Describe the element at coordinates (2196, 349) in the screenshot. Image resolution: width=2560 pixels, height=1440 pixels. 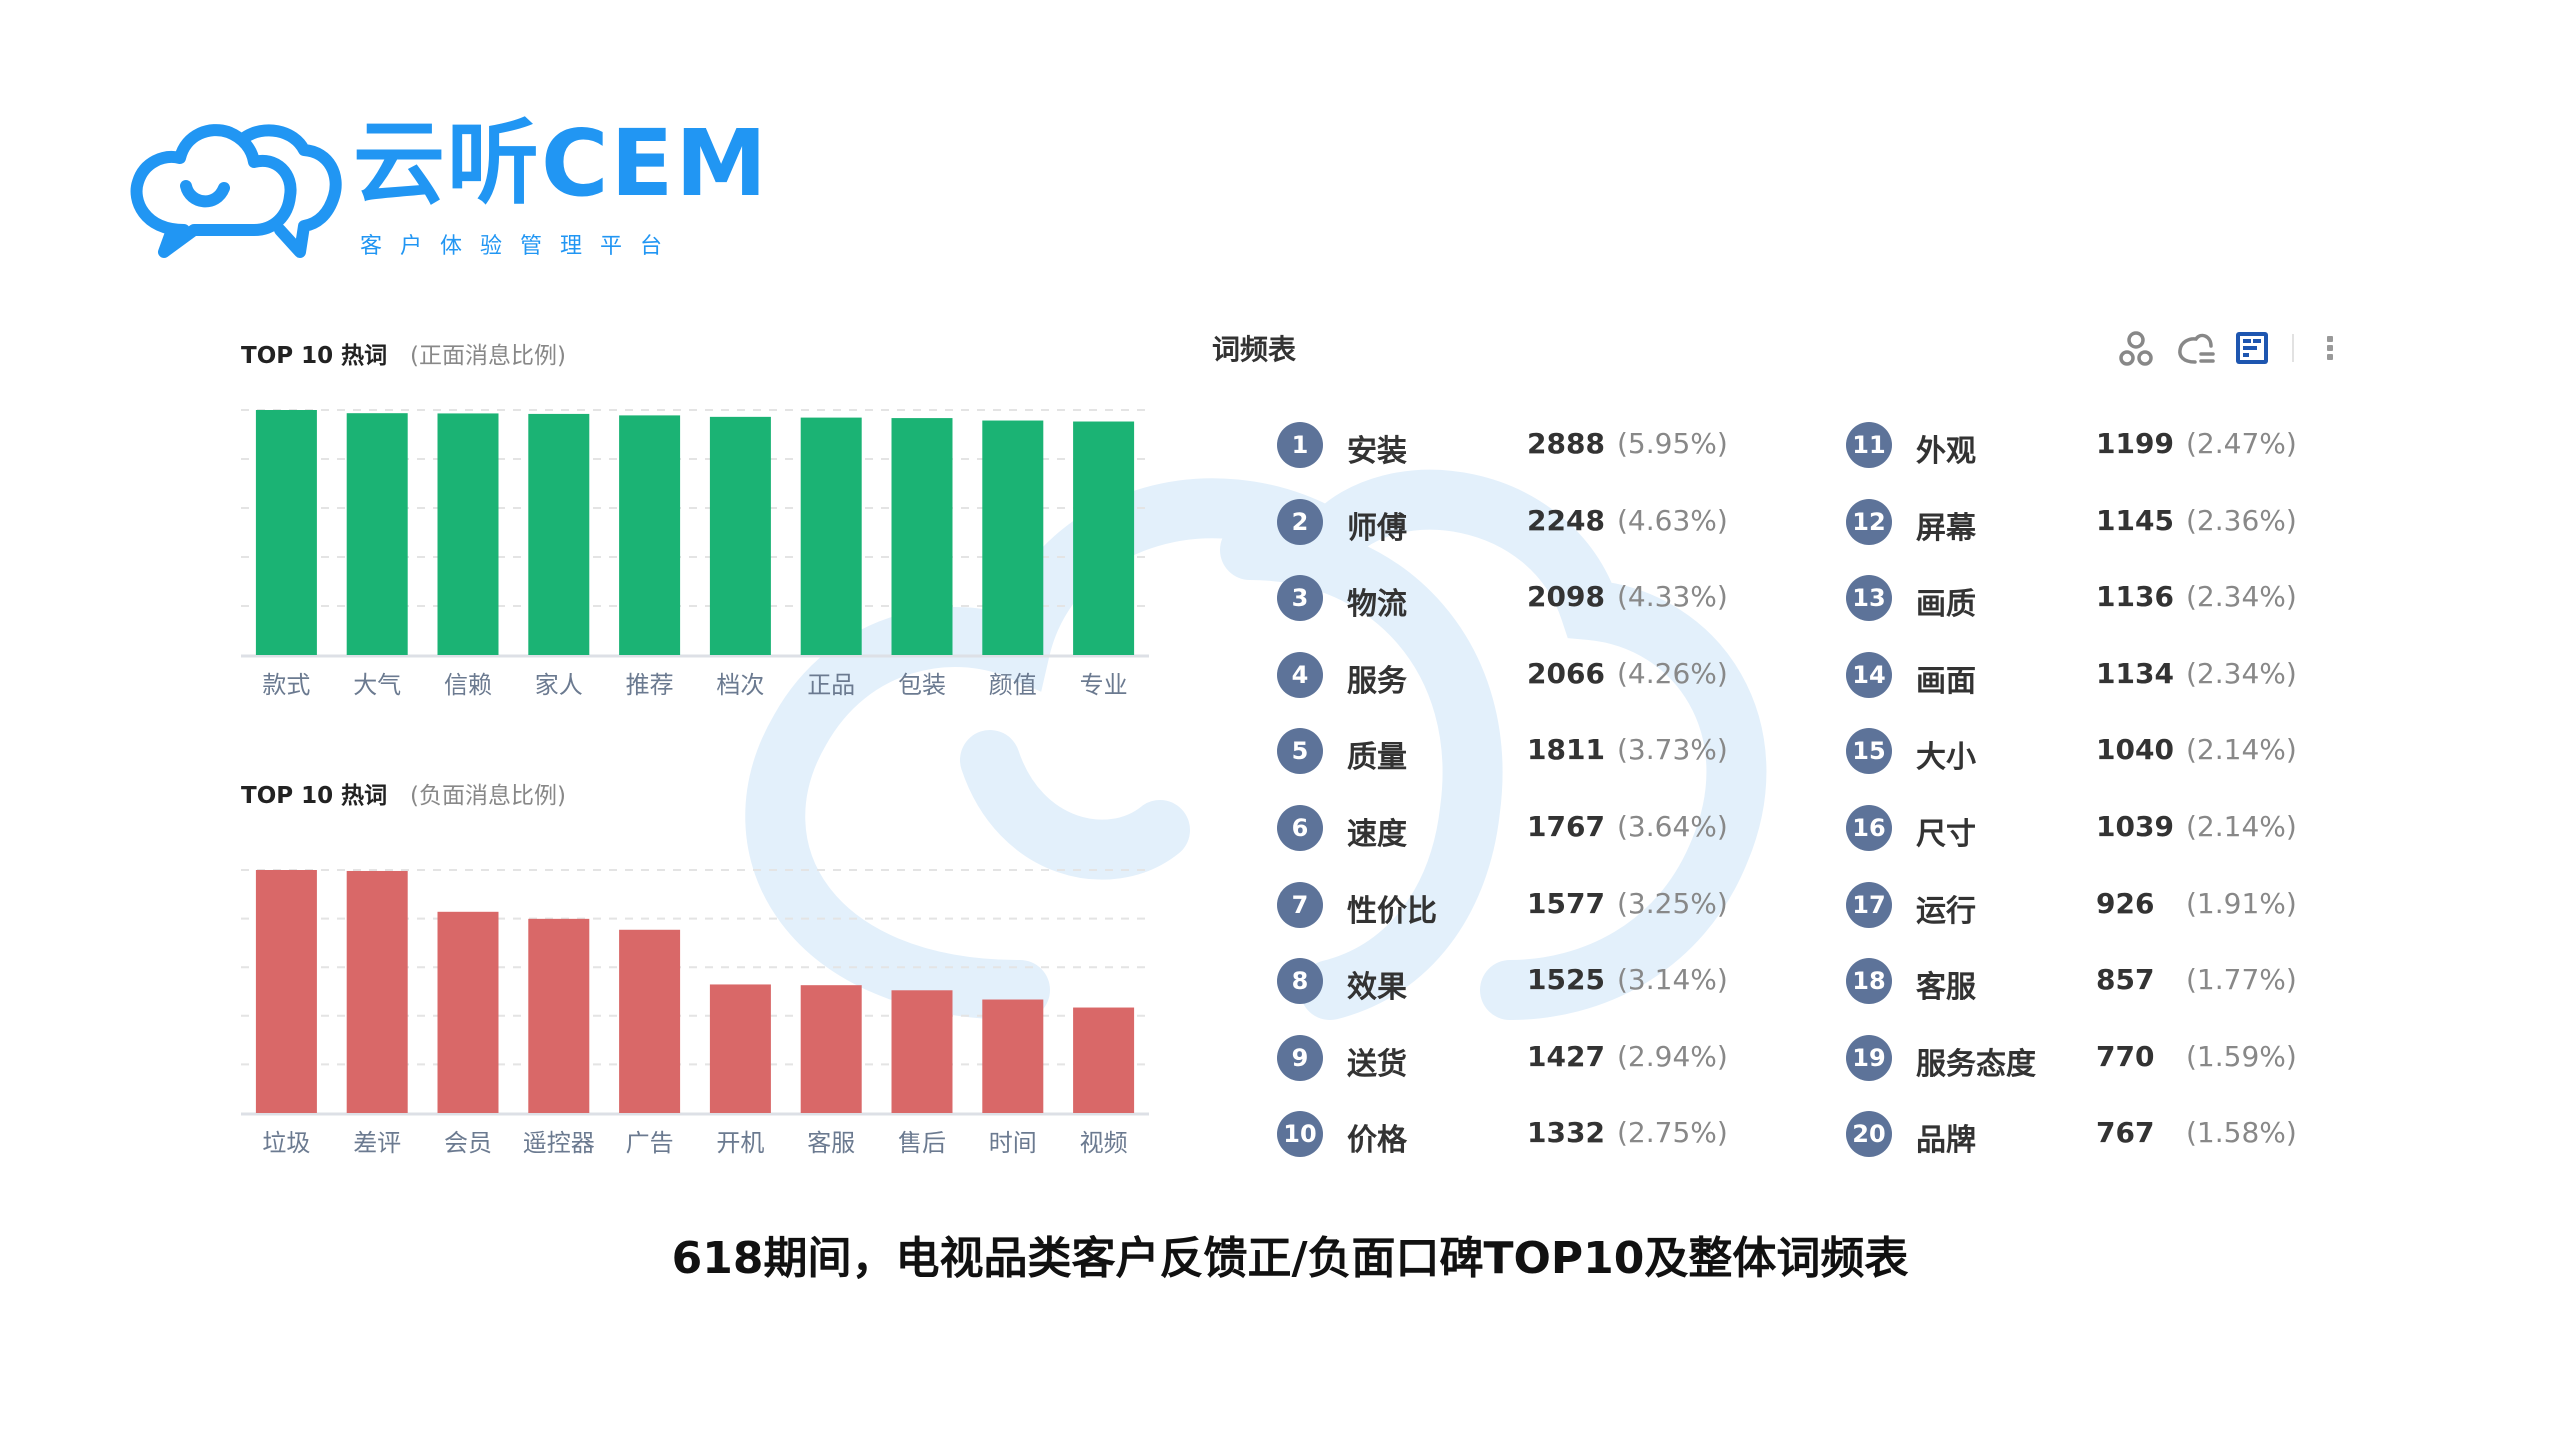
I see `word-cloud-icon` at that location.